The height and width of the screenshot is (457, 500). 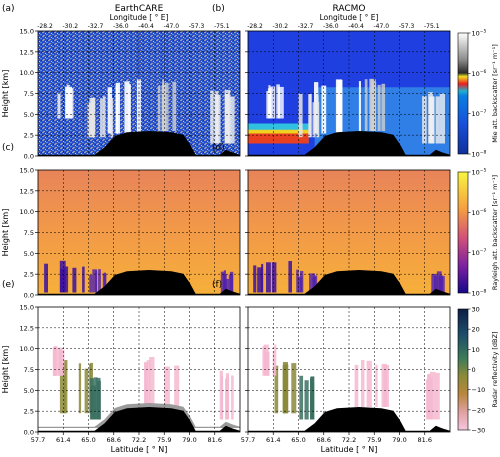 I want to click on top-tick-label: -28.2, so click(x=45, y=26).